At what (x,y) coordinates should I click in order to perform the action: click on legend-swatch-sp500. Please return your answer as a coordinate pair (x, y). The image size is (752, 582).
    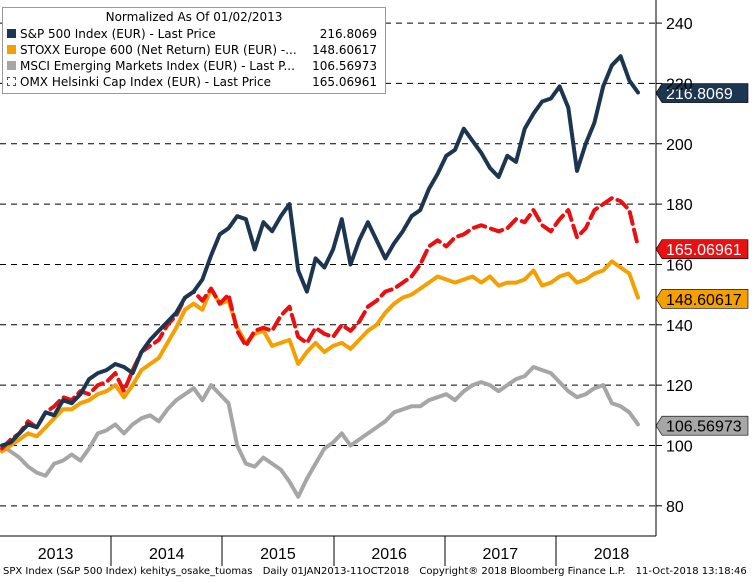
    Looking at the image, I should click on (11, 33).